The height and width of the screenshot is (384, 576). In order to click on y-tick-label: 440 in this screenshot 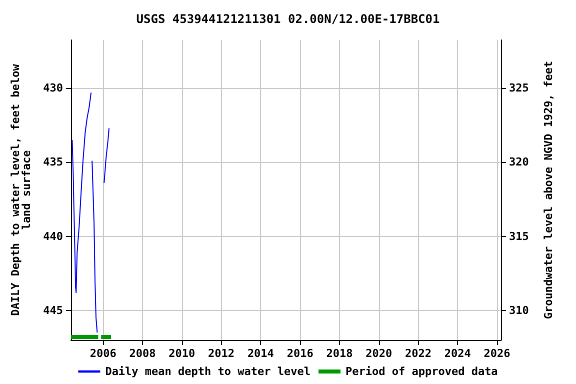, I will do `click(53, 236)`.